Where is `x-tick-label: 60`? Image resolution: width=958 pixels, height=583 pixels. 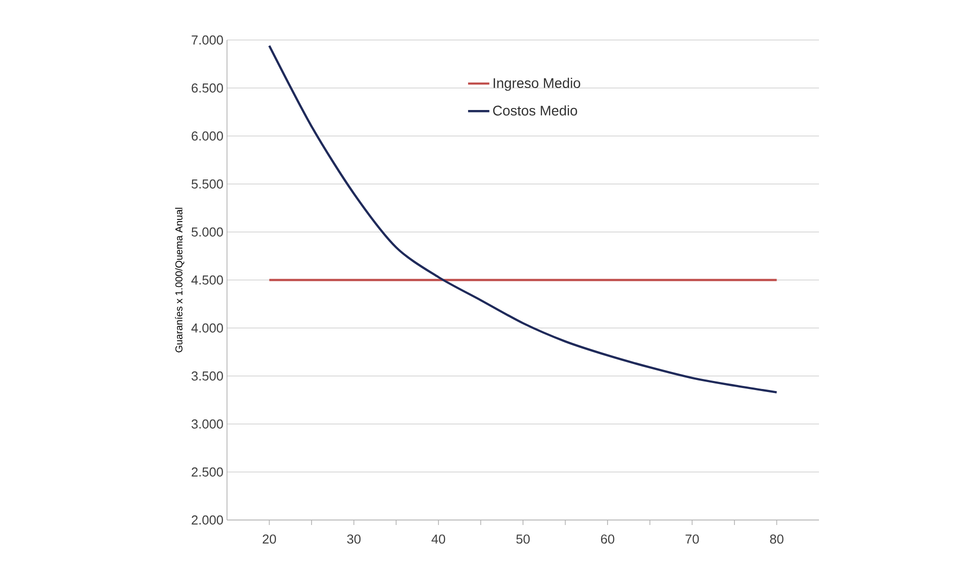
x-tick-label: 60 is located at coordinates (607, 539).